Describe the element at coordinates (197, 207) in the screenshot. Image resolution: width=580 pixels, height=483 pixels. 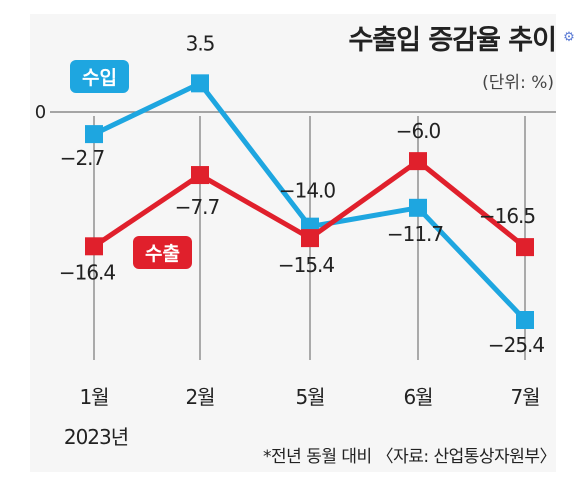
I see `data-label-export-2: −7.7` at that location.